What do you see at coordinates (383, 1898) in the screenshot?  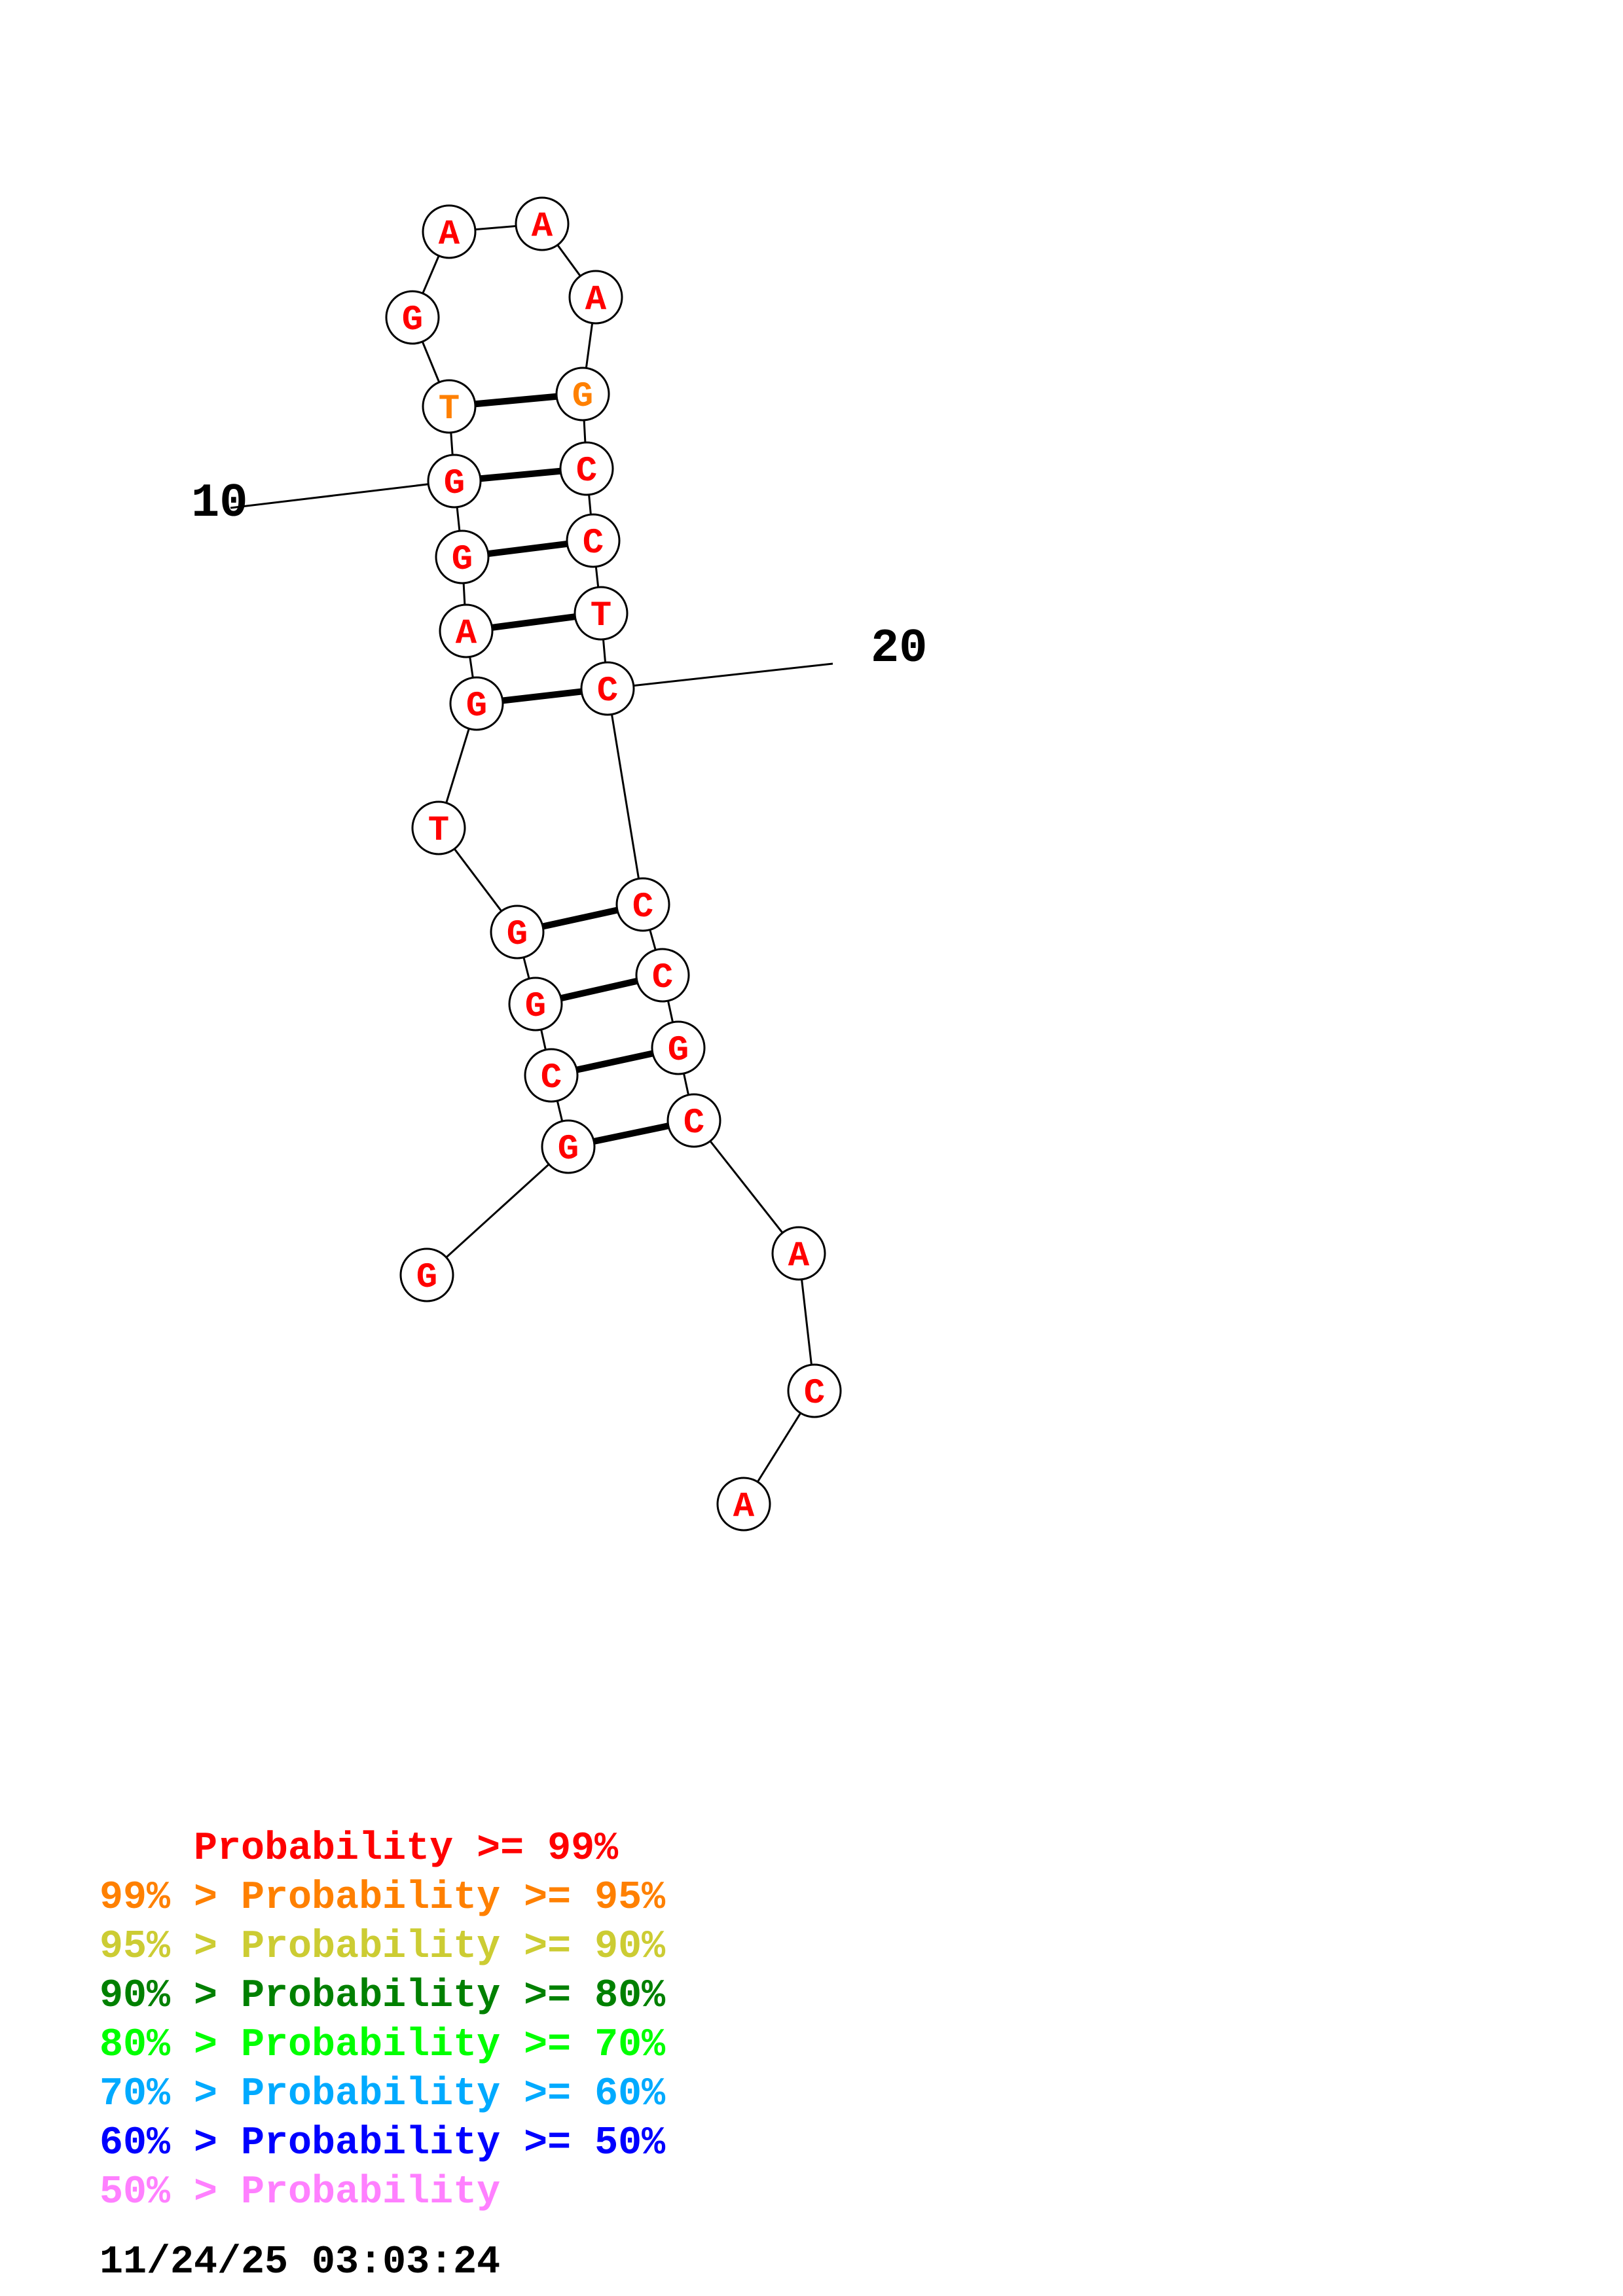 I see `legend-entry: 99% > Probability >= 95%` at bounding box center [383, 1898].